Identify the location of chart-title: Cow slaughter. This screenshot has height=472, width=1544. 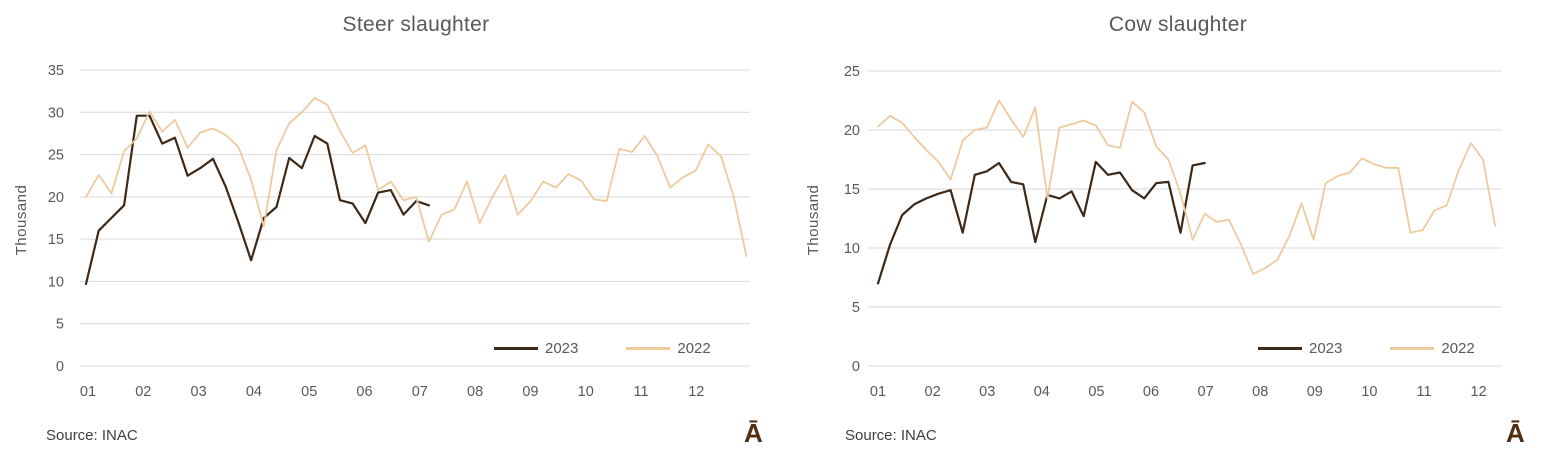
(1178, 24).